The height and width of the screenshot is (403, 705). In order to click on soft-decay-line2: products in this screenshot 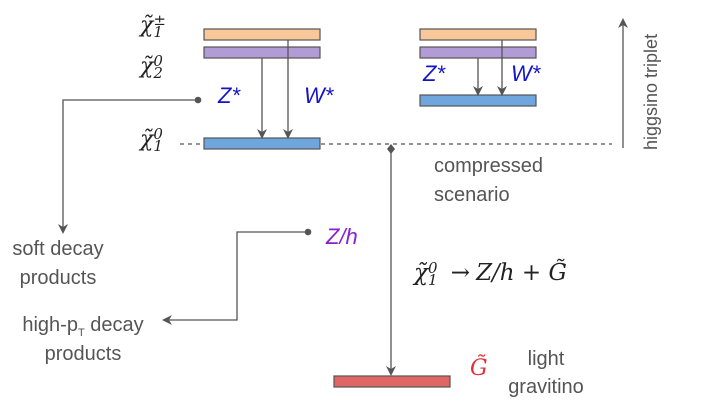, I will do `click(58, 278)`.